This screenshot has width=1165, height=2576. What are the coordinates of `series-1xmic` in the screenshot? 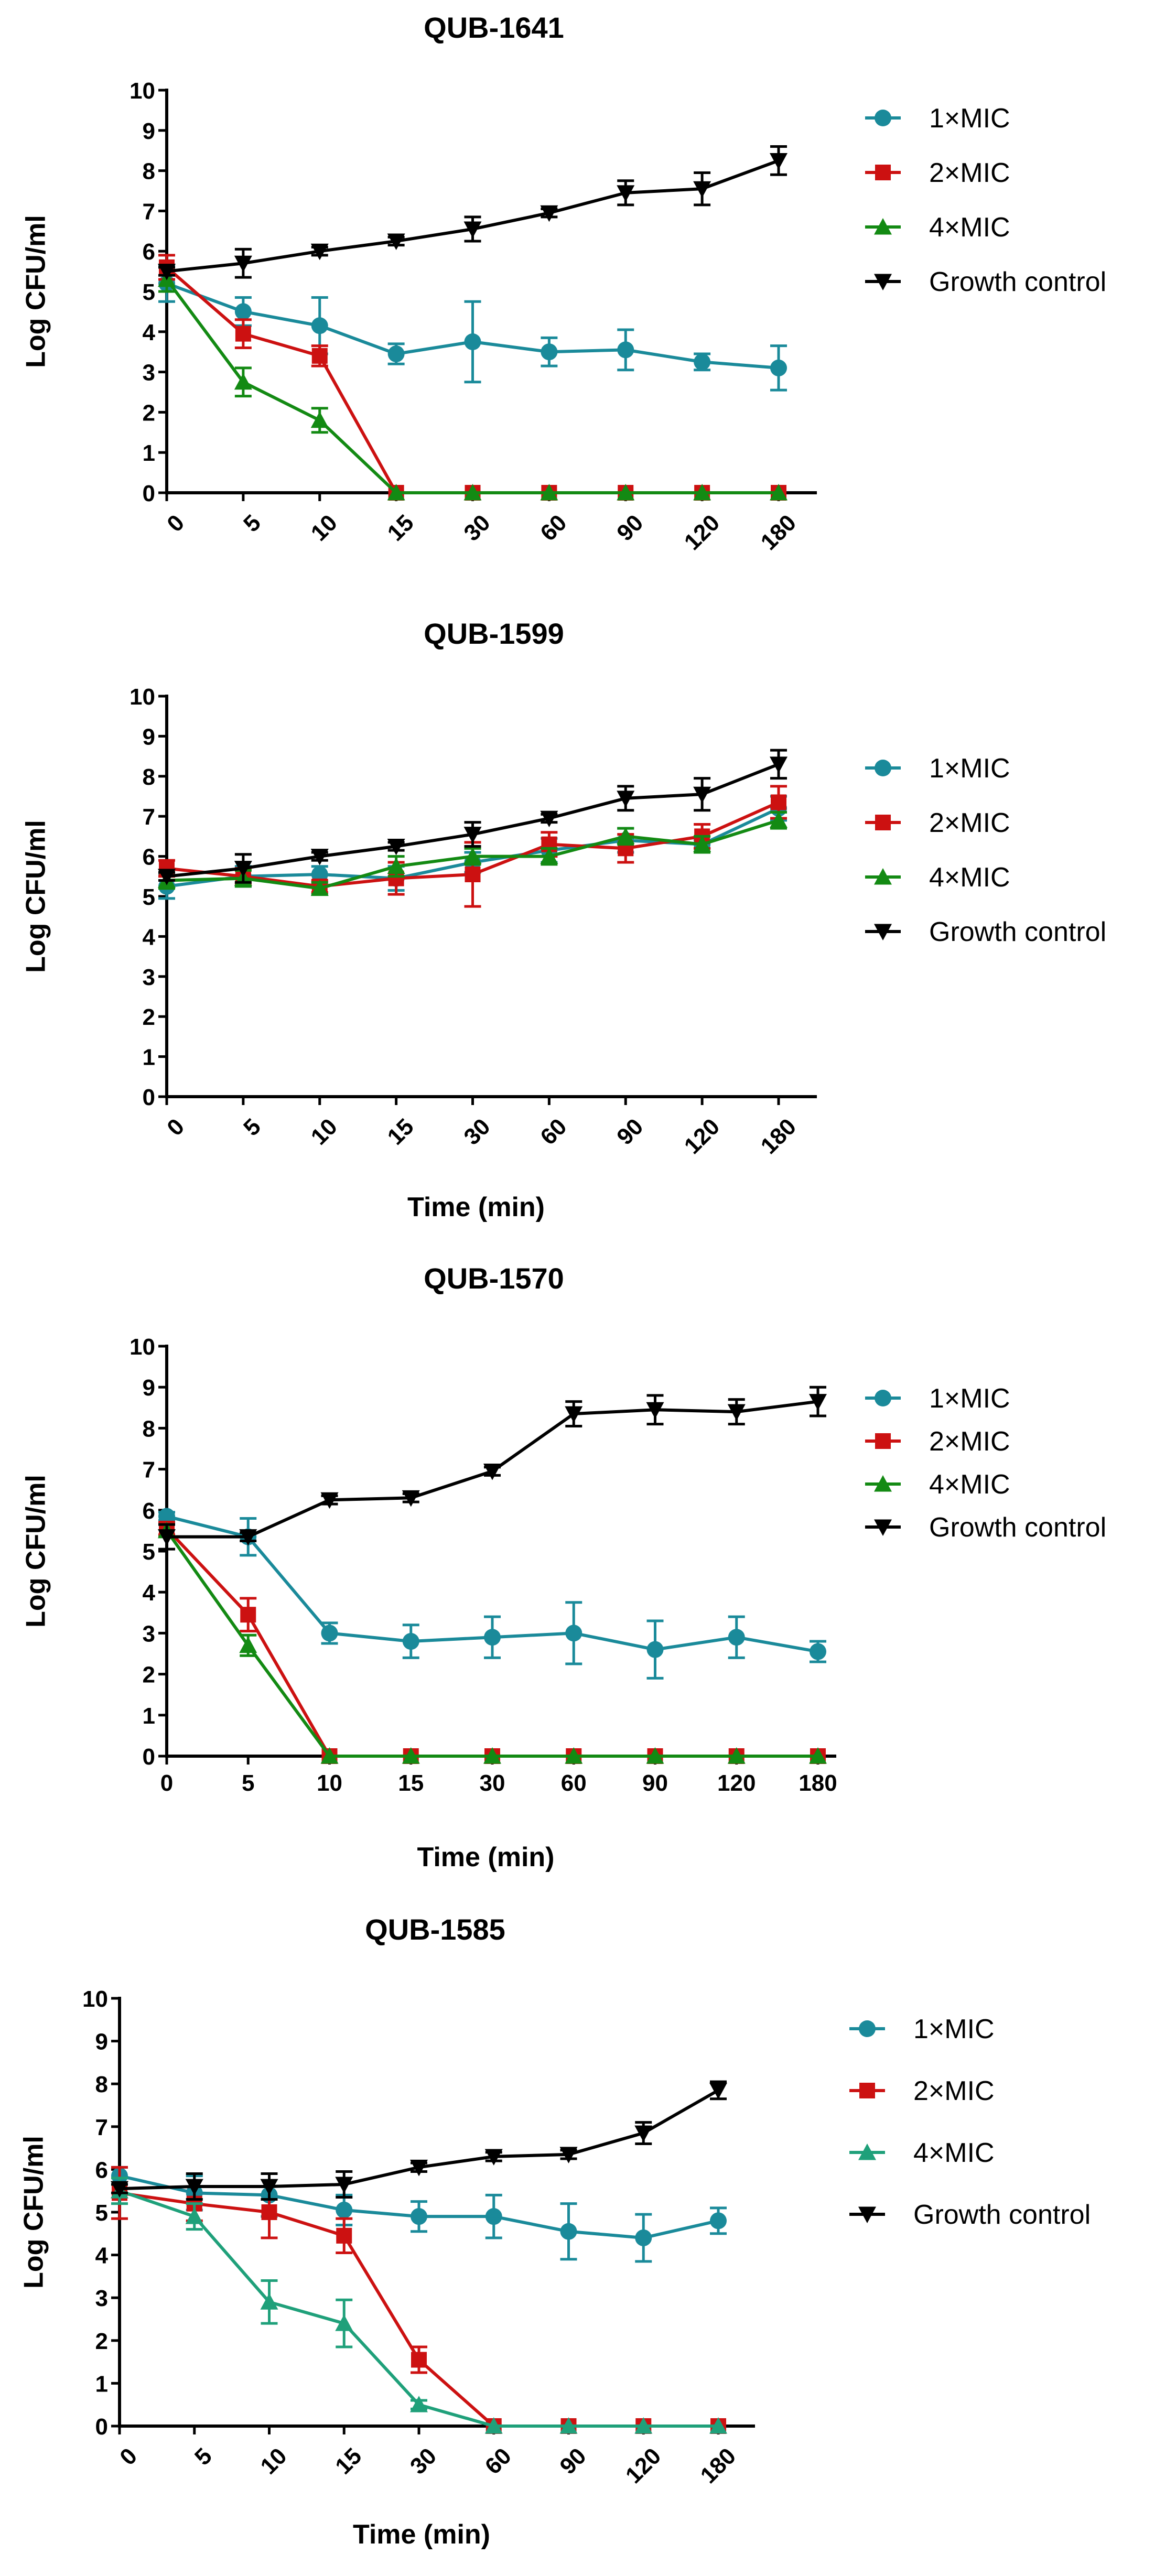 It's located at (419, 2214).